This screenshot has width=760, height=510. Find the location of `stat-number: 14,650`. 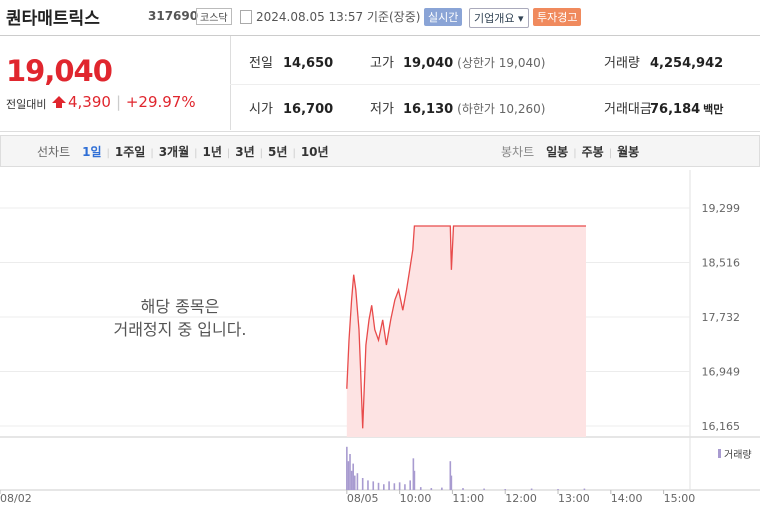

stat-number: 14,650 is located at coordinates (308, 63).